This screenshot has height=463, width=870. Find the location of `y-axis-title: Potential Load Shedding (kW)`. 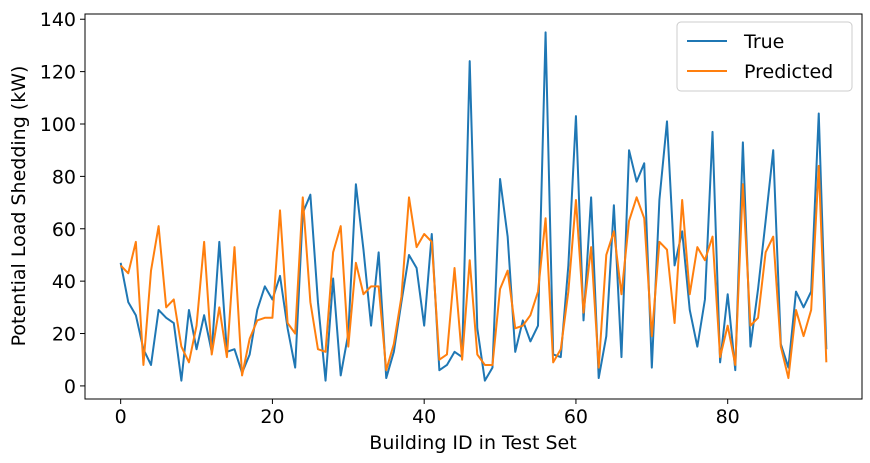

y-axis-title: Potential Load Shedding (kW) is located at coordinates (19, 206).